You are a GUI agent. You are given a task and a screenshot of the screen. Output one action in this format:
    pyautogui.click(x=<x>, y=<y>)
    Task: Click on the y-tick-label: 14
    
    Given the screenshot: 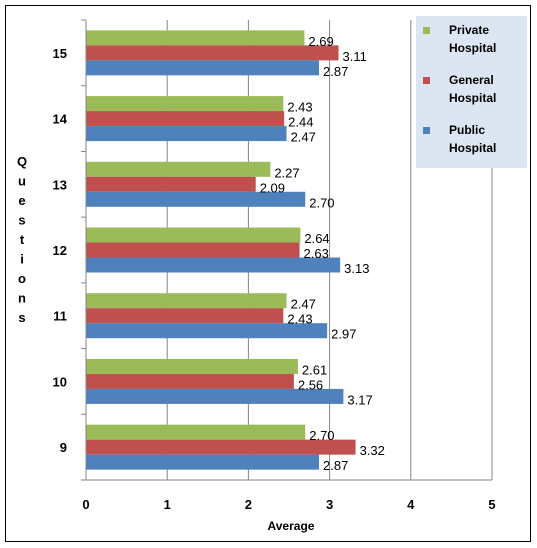 What is the action you would take?
    pyautogui.click(x=60, y=119)
    